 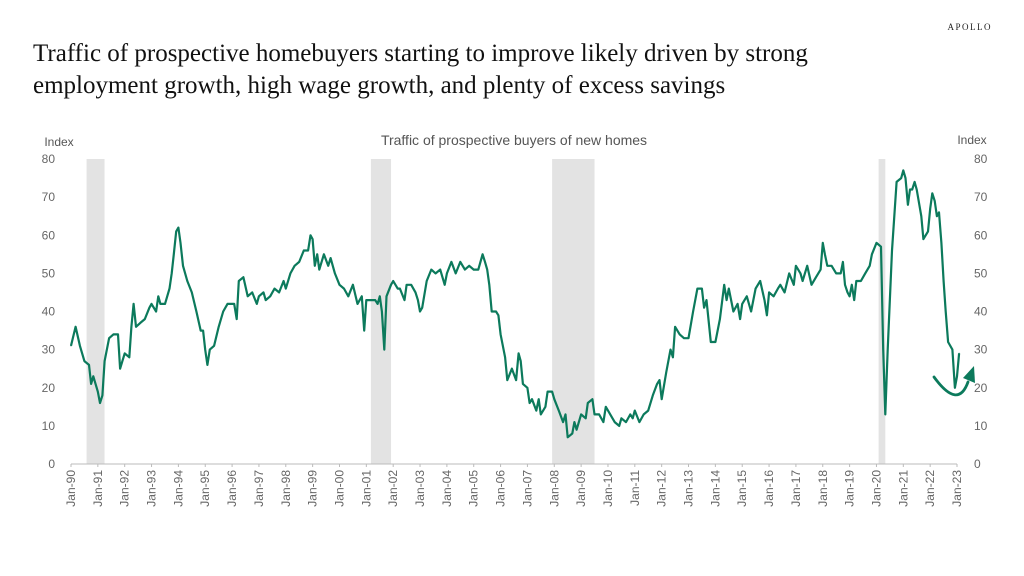 I want to click on x-tick-label: Jan-97, so click(x=259, y=488).